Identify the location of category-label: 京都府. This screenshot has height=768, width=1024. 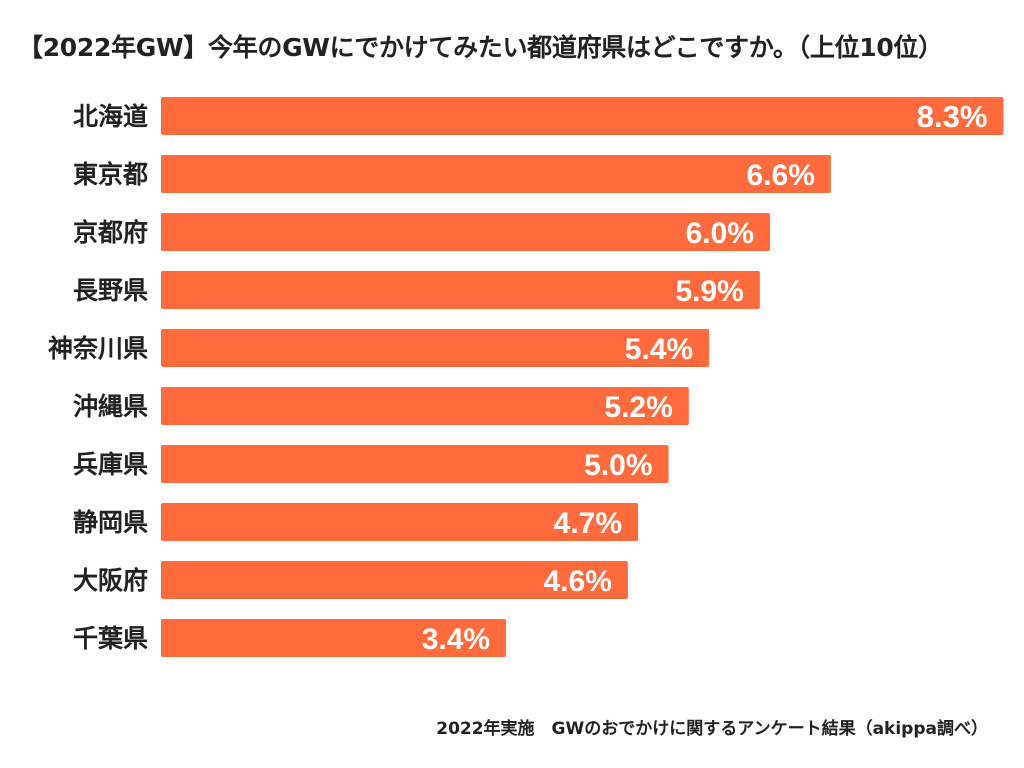
(110, 232).